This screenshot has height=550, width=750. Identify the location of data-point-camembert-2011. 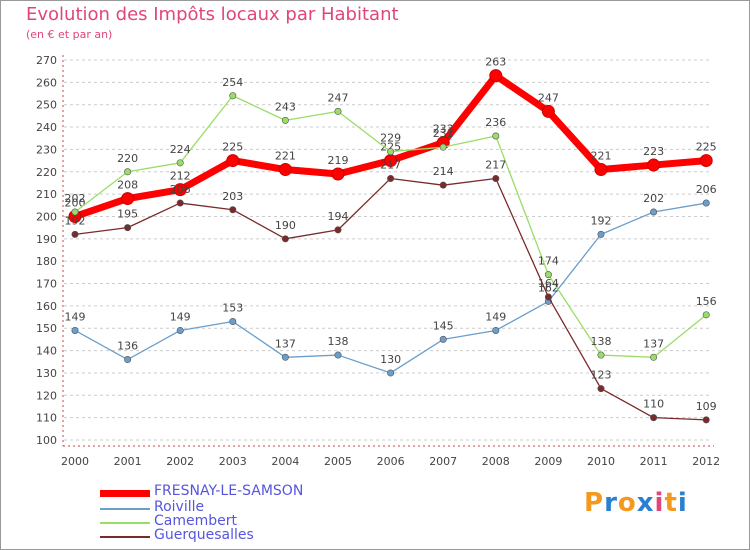
(654, 357).